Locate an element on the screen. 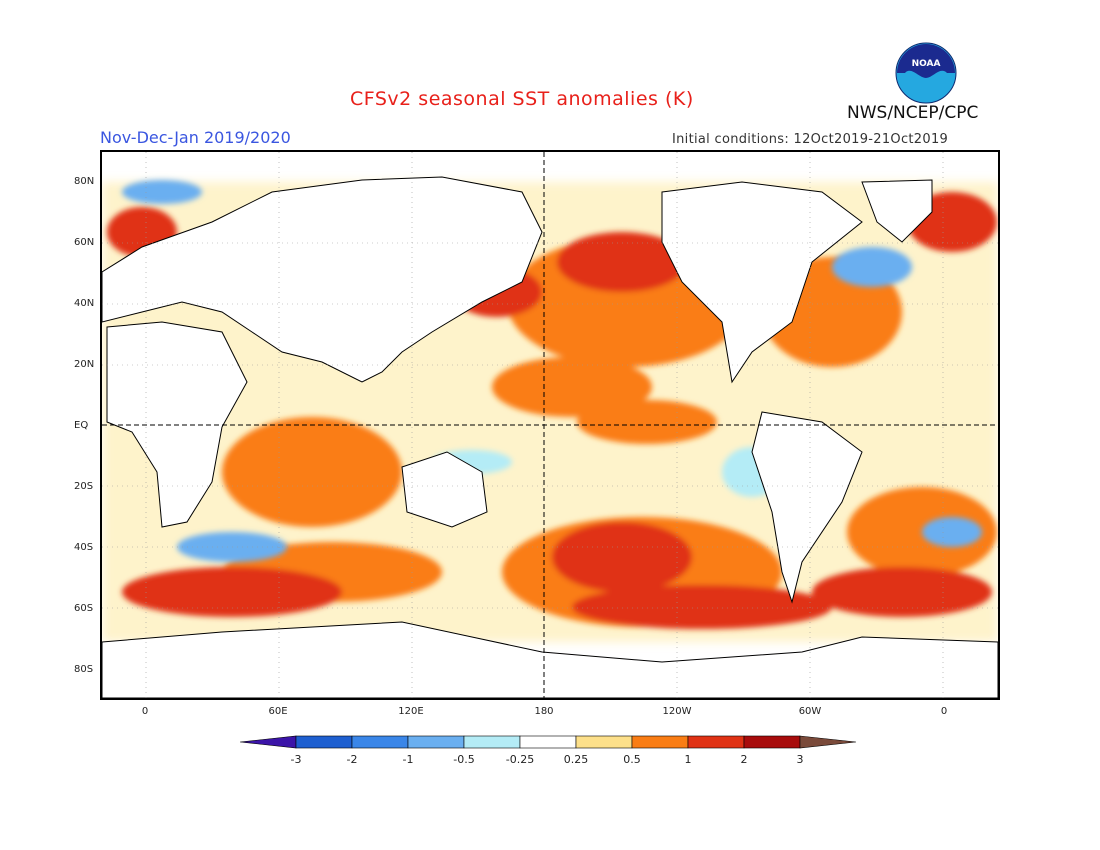  organization-label: NWS/NCEP/CPC is located at coordinates (913, 113).